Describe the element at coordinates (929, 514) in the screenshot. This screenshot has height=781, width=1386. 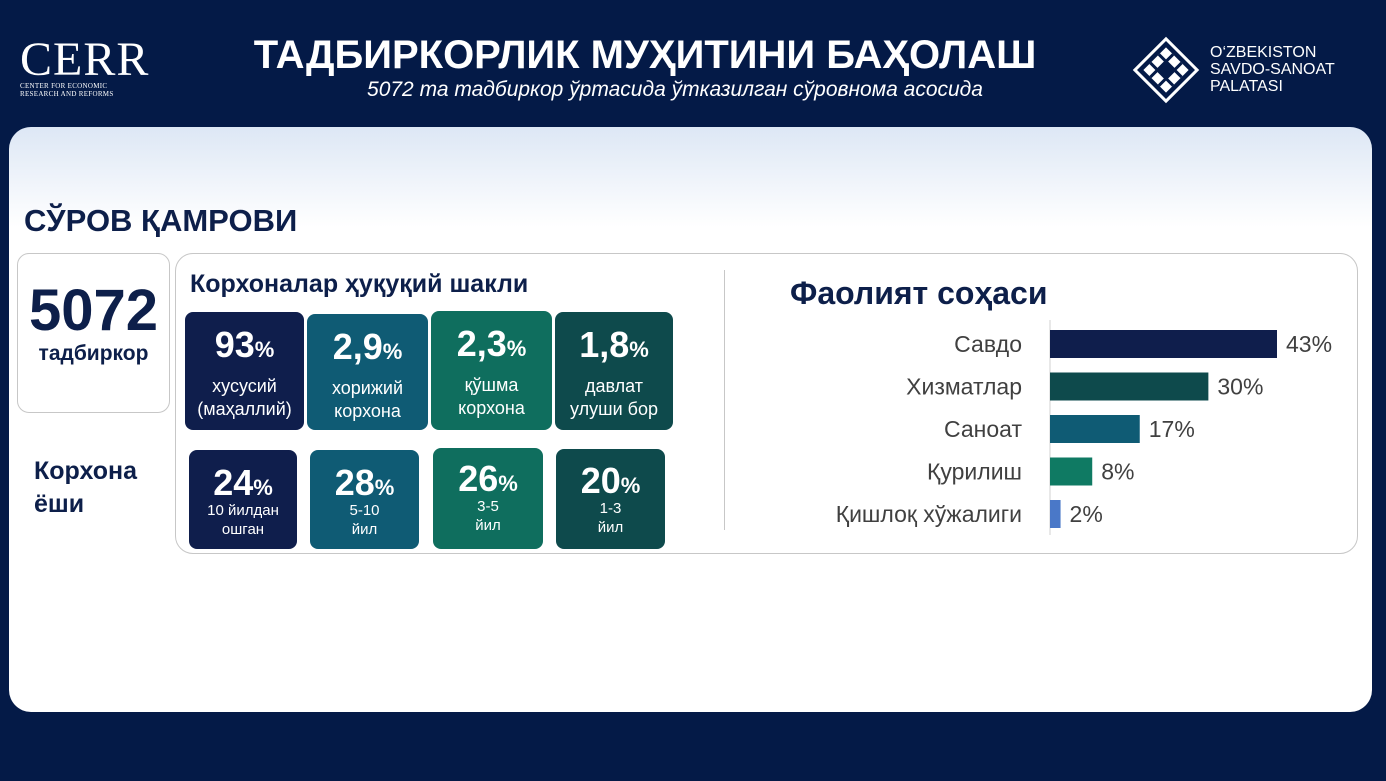
I see `category-label: Қишлоқ хўжалиги` at that location.